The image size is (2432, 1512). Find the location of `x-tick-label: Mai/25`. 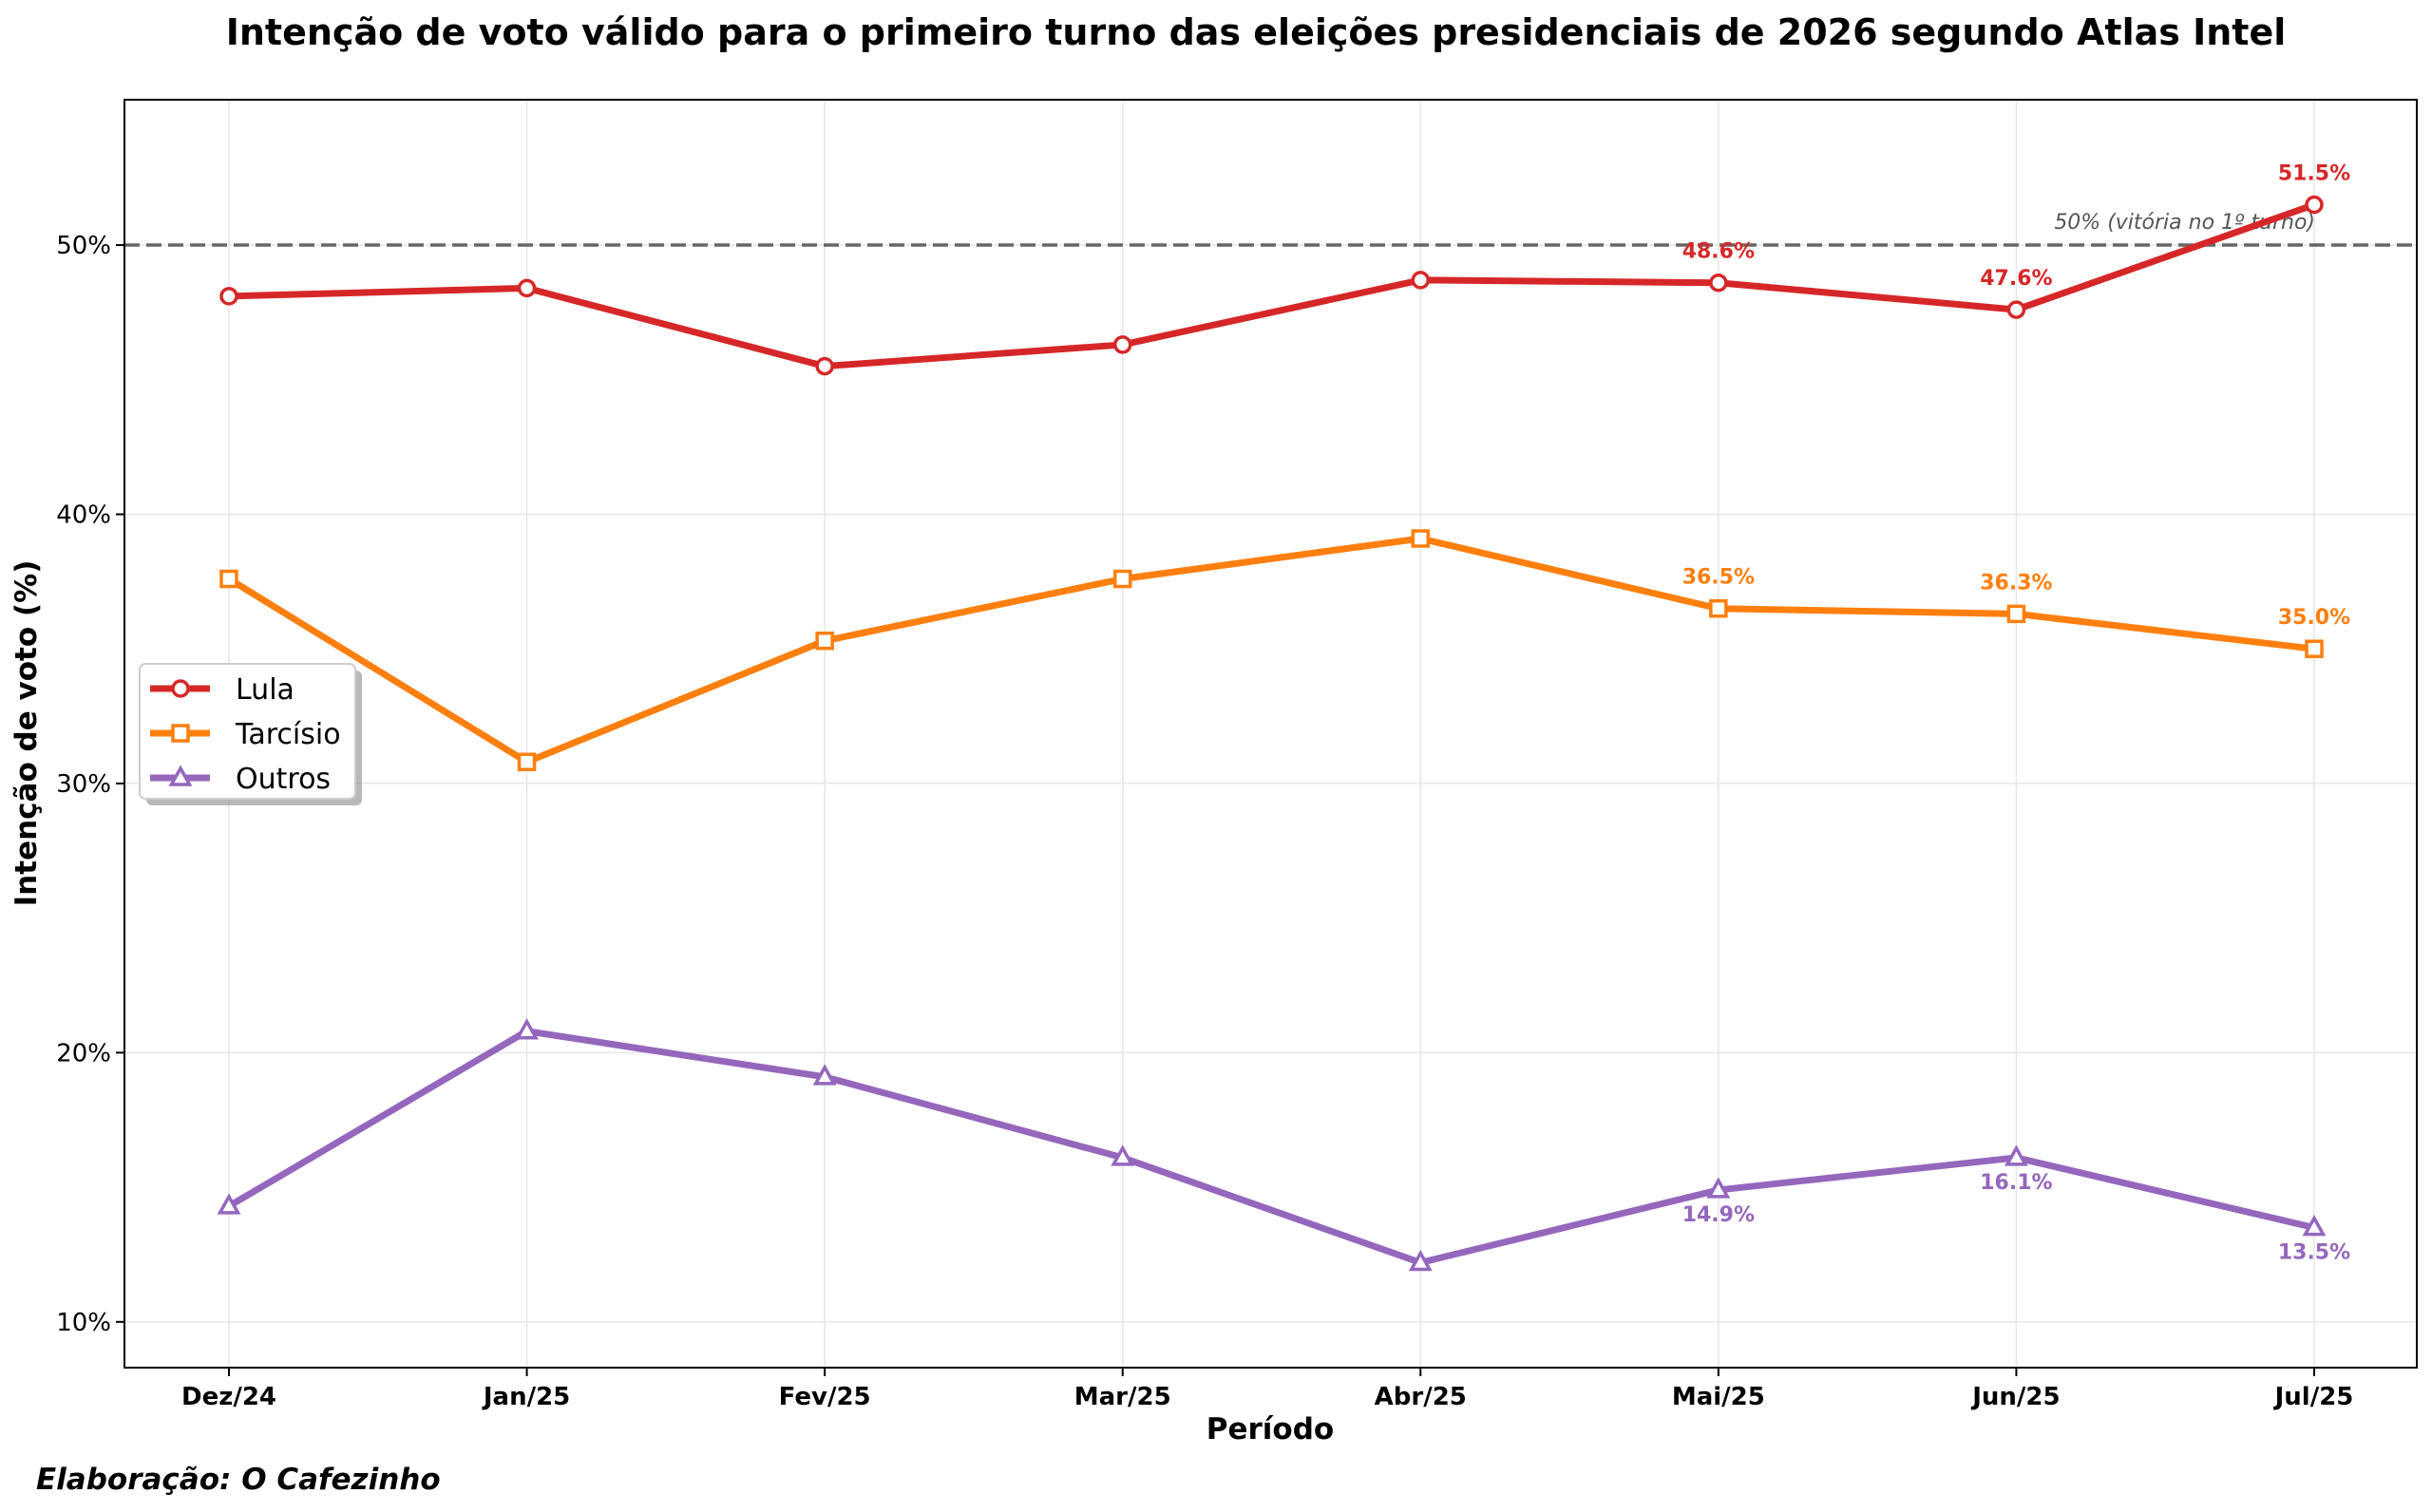

x-tick-label: Mai/25 is located at coordinates (1718, 1397).